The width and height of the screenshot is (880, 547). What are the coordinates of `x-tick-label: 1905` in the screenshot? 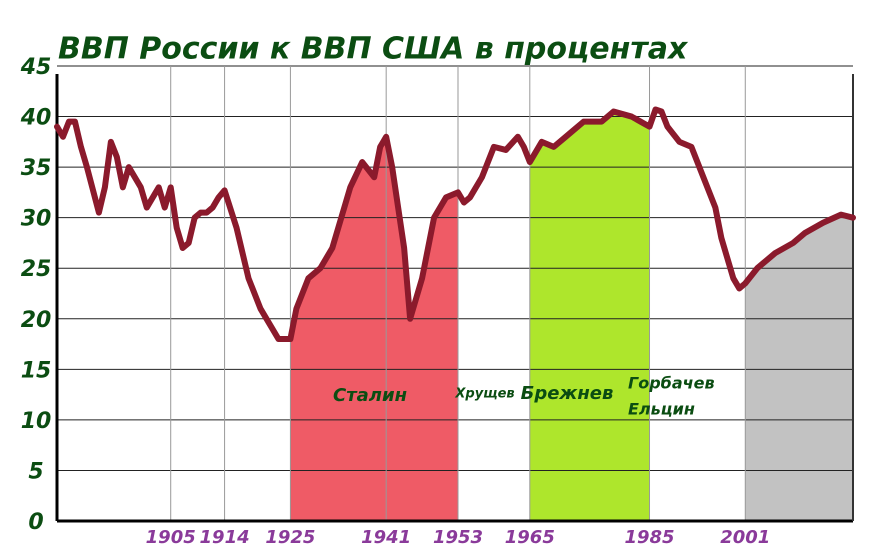 It's located at (171, 537).